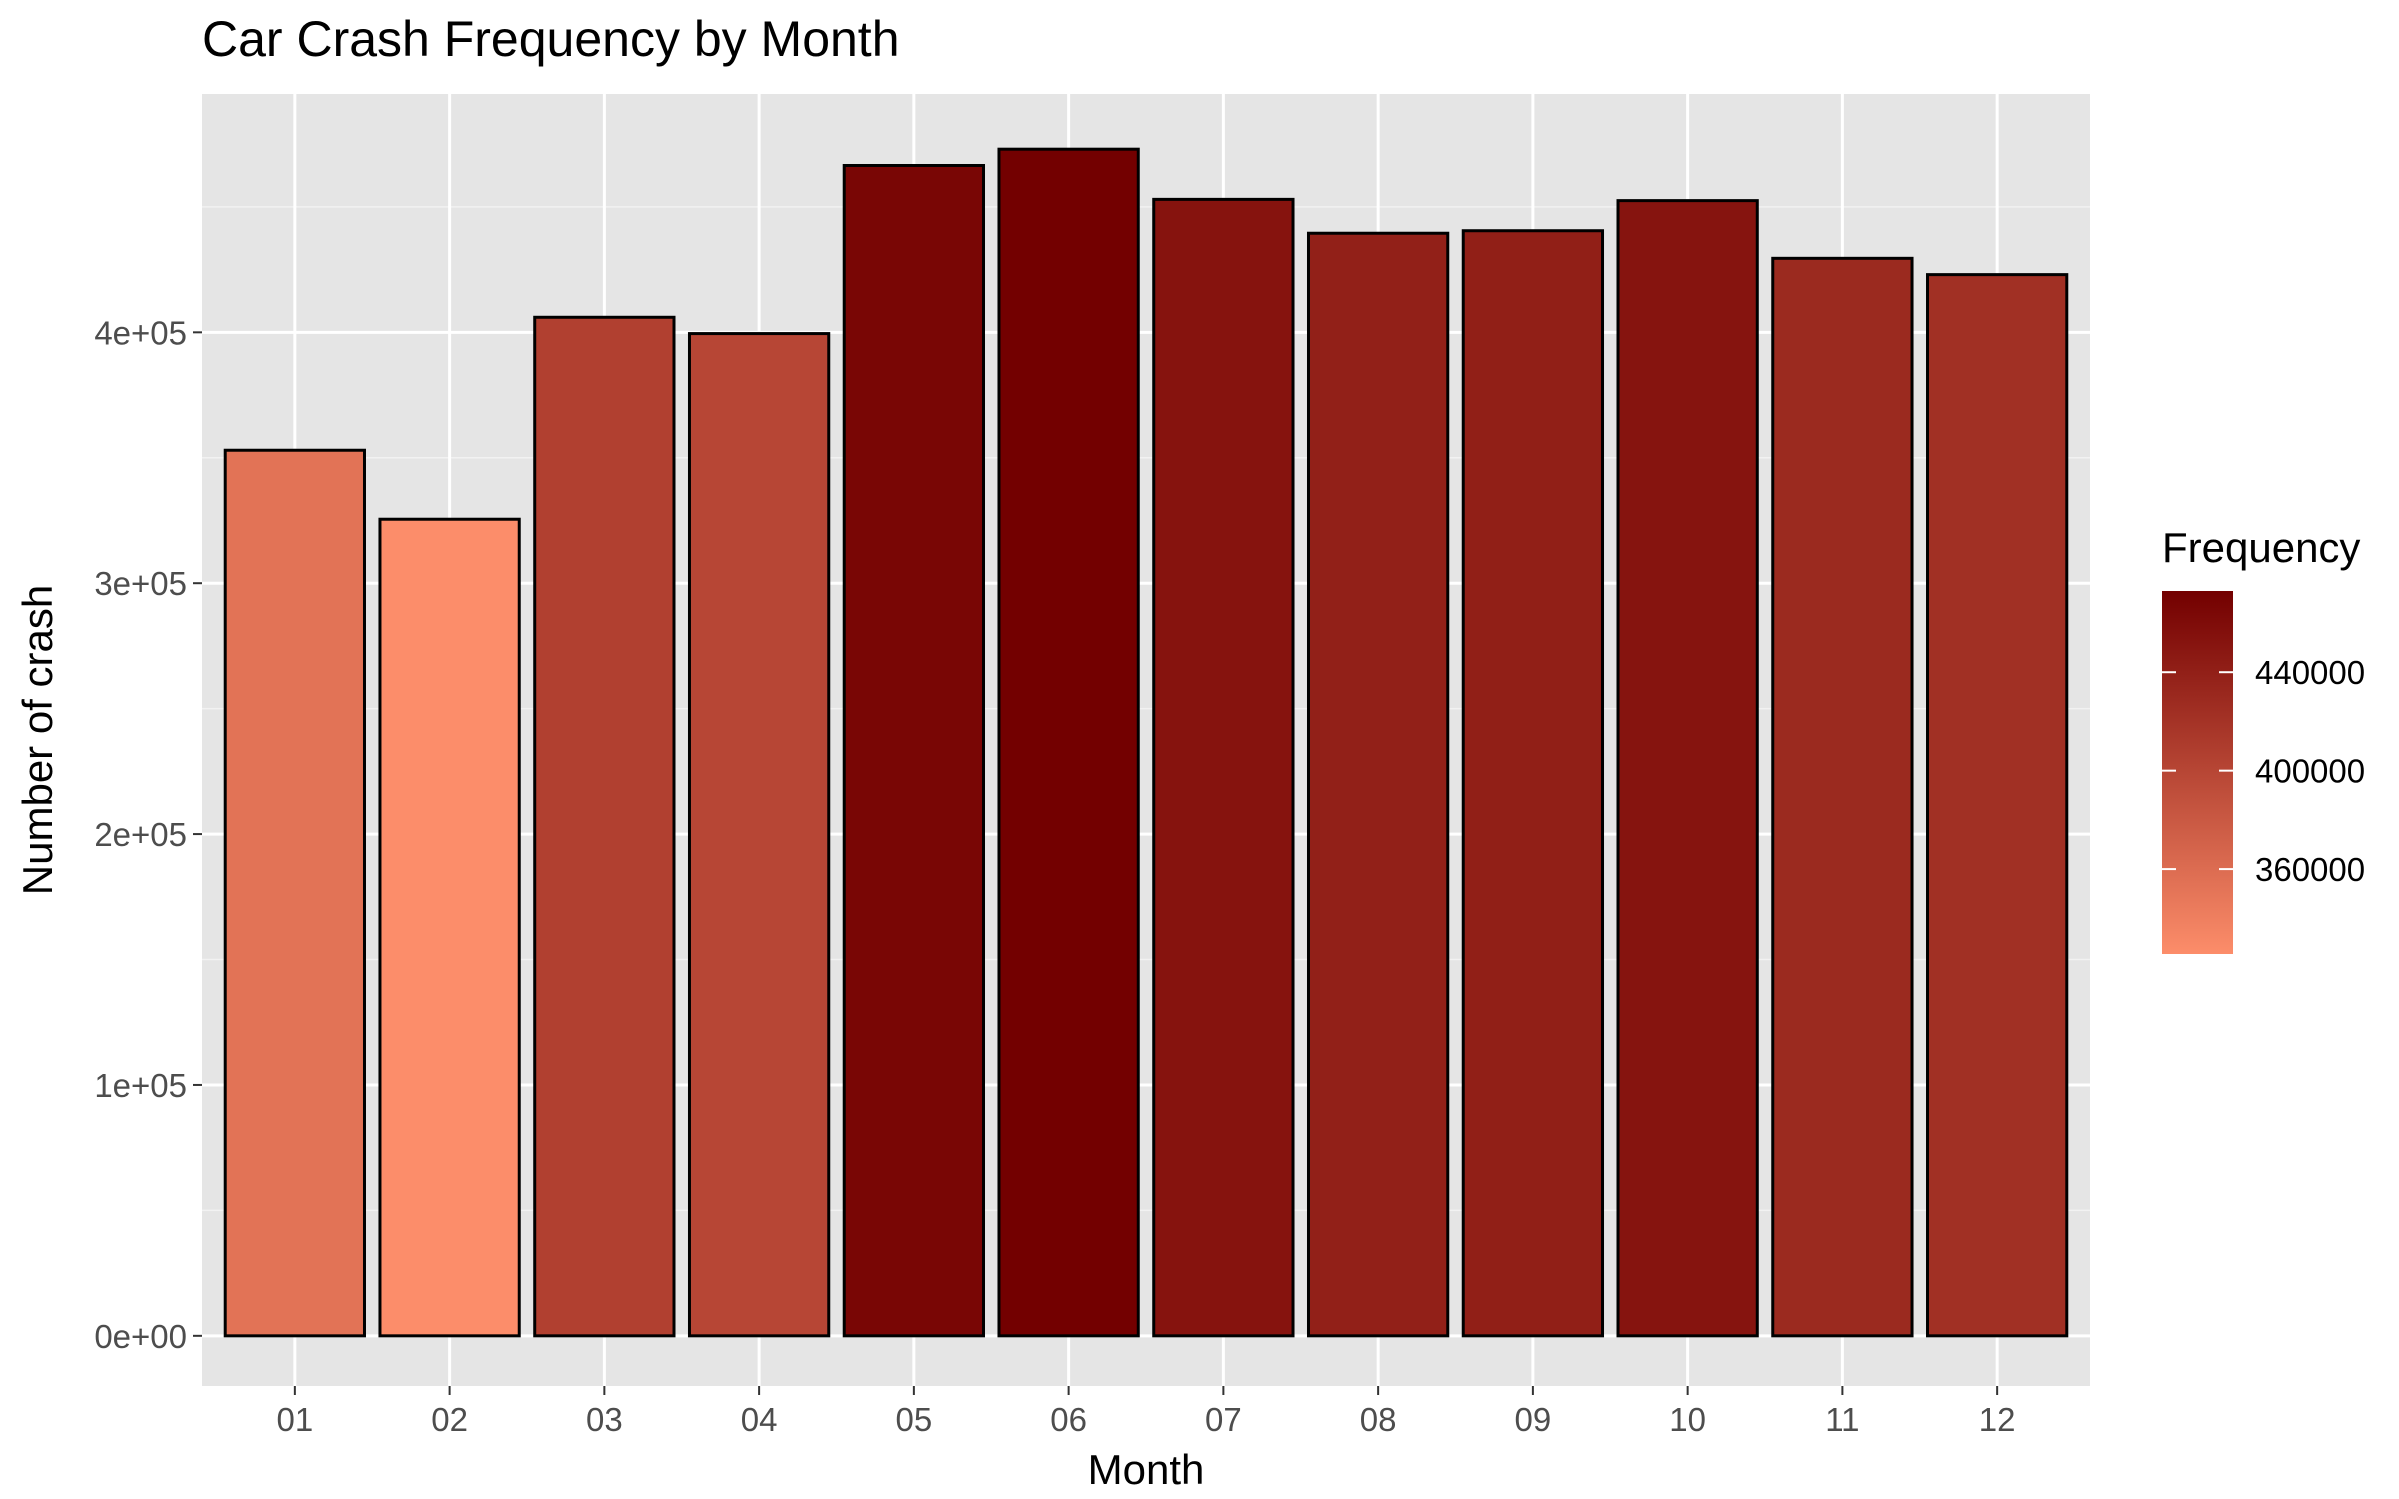 This screenshot has width=2399, height=1499. What do you see at coordinates (1842, 1419) in the screenshot?
I see `x-tick-label: 11` at bounding box center [1842, 1419].